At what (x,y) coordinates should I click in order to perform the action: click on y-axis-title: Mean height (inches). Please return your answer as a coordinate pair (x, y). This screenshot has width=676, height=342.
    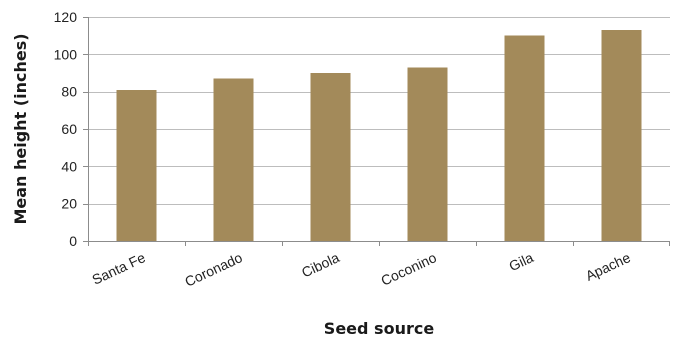
    Looking at the image, I should click on (20, 128).